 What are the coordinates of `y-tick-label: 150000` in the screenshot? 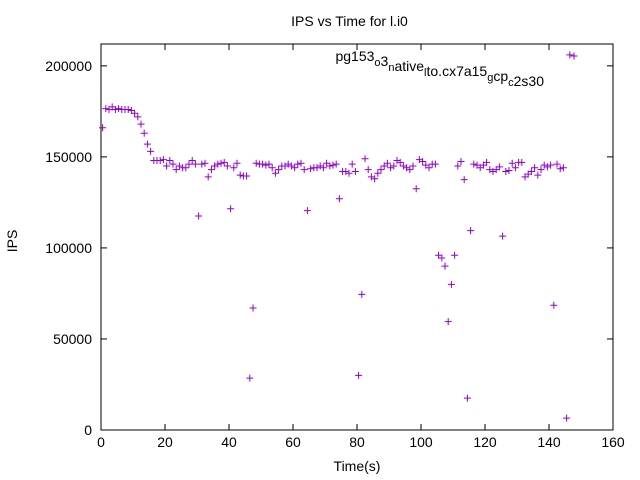 It's located at (68, 157).